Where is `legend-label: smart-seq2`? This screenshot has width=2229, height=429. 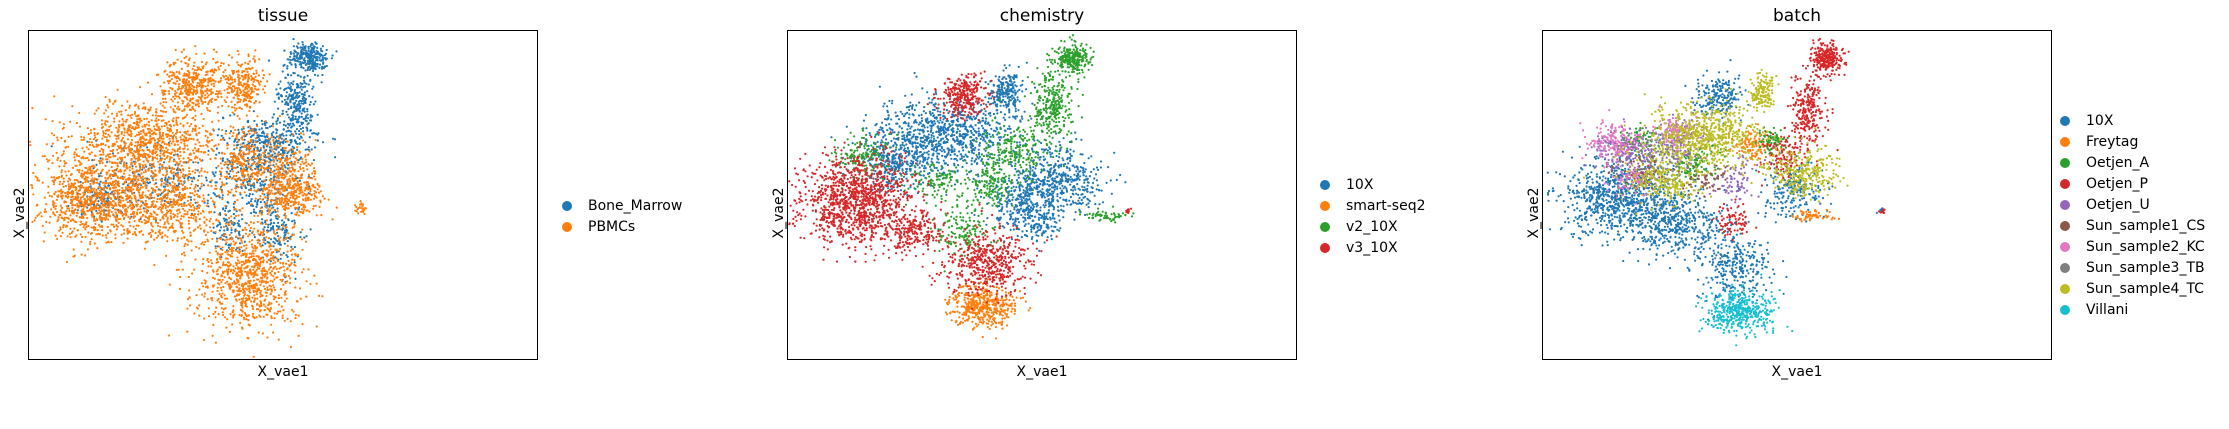
legend-label: smart-seq2 is located at coordinates (1386, 205).